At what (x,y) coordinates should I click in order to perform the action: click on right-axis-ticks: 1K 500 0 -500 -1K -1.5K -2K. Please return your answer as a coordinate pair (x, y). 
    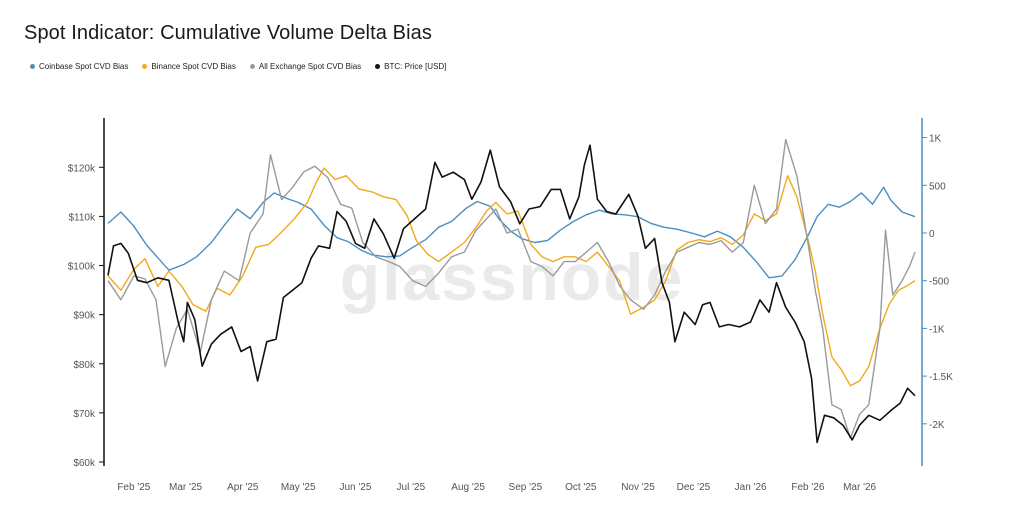
    Looking at the image, I should click on (937, 282).